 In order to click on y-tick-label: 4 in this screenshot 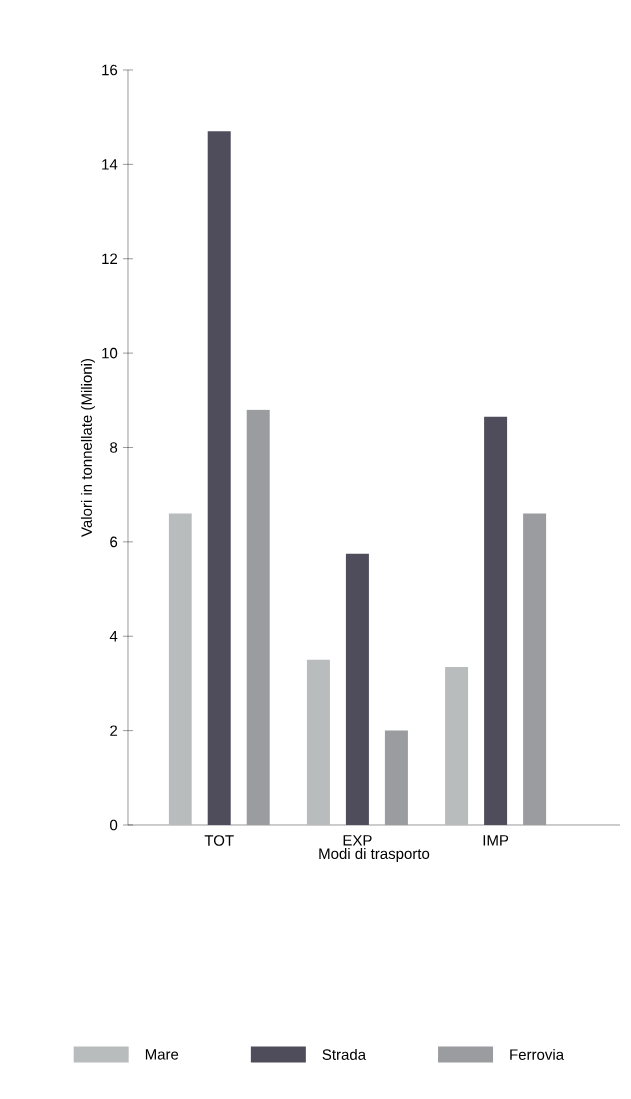, I will do `click(113, 636)`.